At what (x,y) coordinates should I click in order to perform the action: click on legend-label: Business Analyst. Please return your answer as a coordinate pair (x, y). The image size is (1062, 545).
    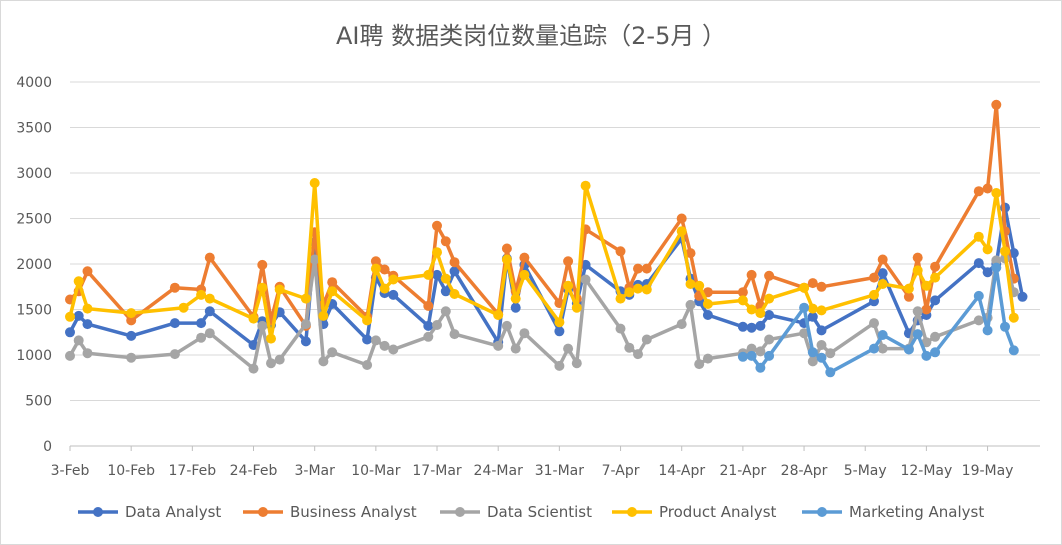
    Looking at the image, I should click on (353, 512).